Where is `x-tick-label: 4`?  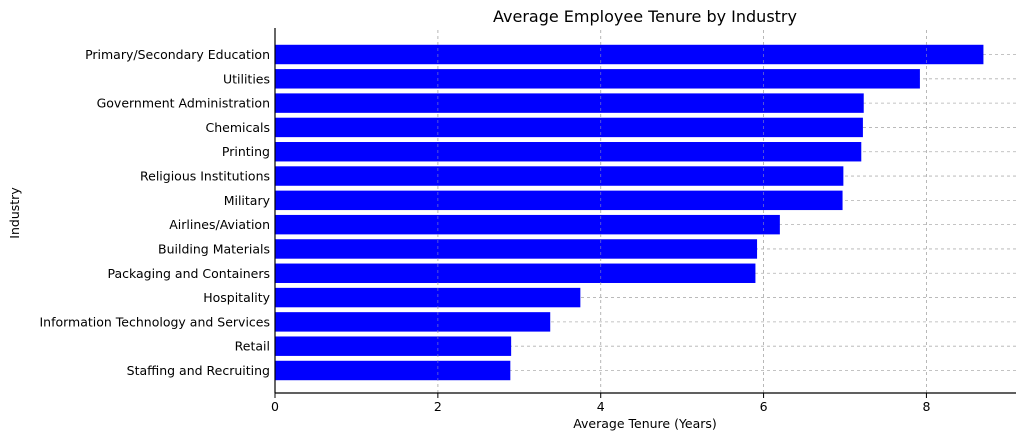 x-tick-label: 4 is located at coordinates (601, 406).